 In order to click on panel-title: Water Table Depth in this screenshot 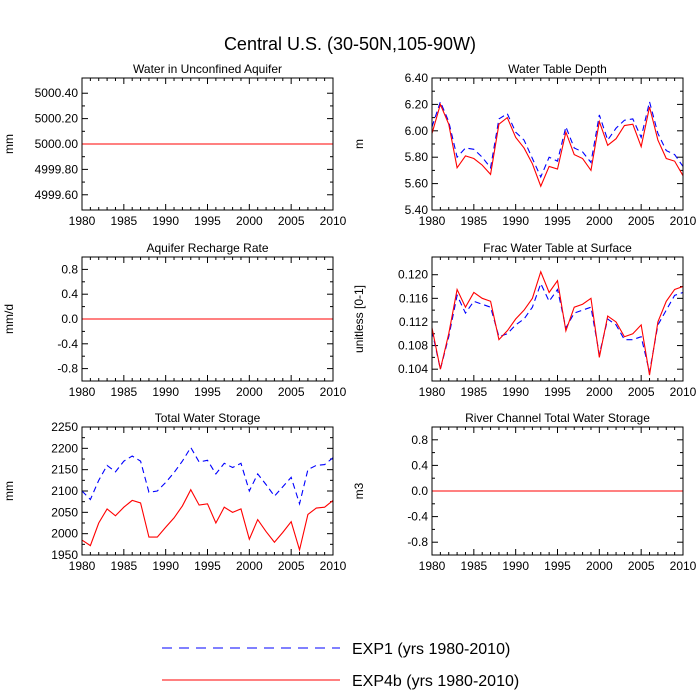, I will do `click(557, 69)`.